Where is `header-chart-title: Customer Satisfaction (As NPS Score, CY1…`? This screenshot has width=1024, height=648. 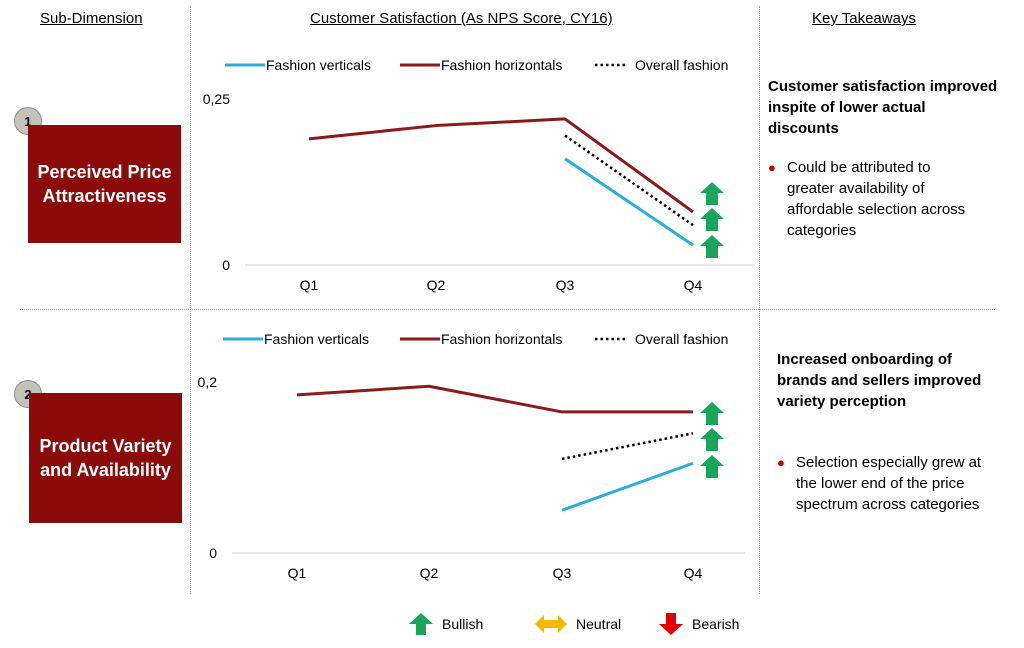
header-chart-title: Customer Satisfaction (As NPS Score, CY1… is located at coordinates (461, 18).